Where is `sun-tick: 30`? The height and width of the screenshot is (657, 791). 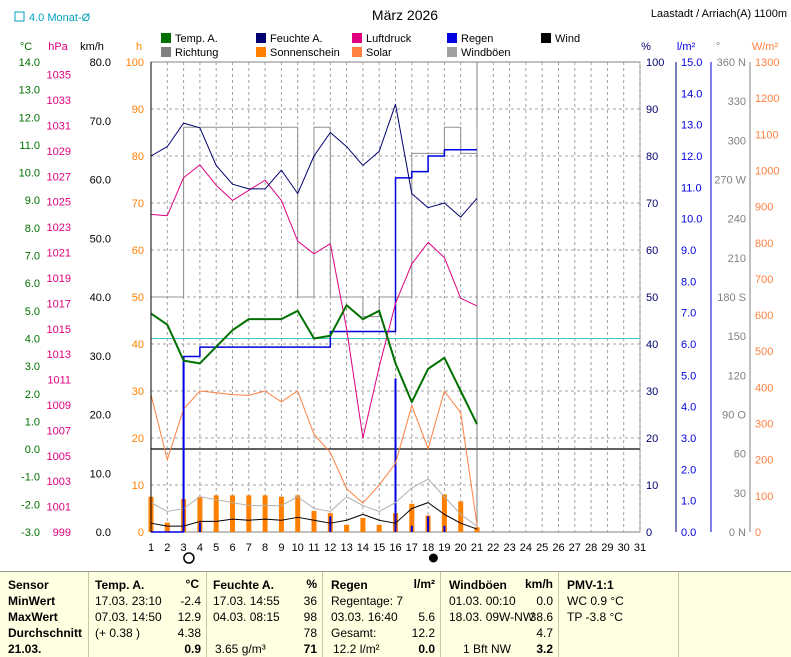 sun-tick: 30 is located at coordinates (138, 392).